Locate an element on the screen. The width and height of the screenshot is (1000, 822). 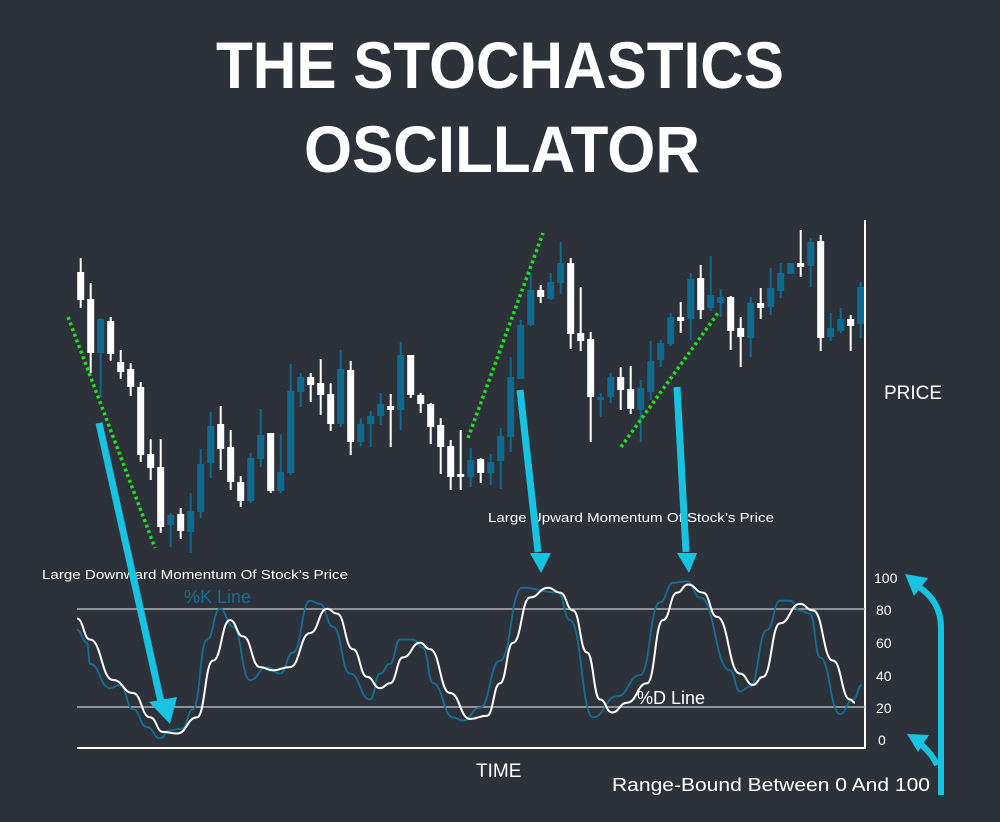
trendline-up is located at coordinates (505, 335).